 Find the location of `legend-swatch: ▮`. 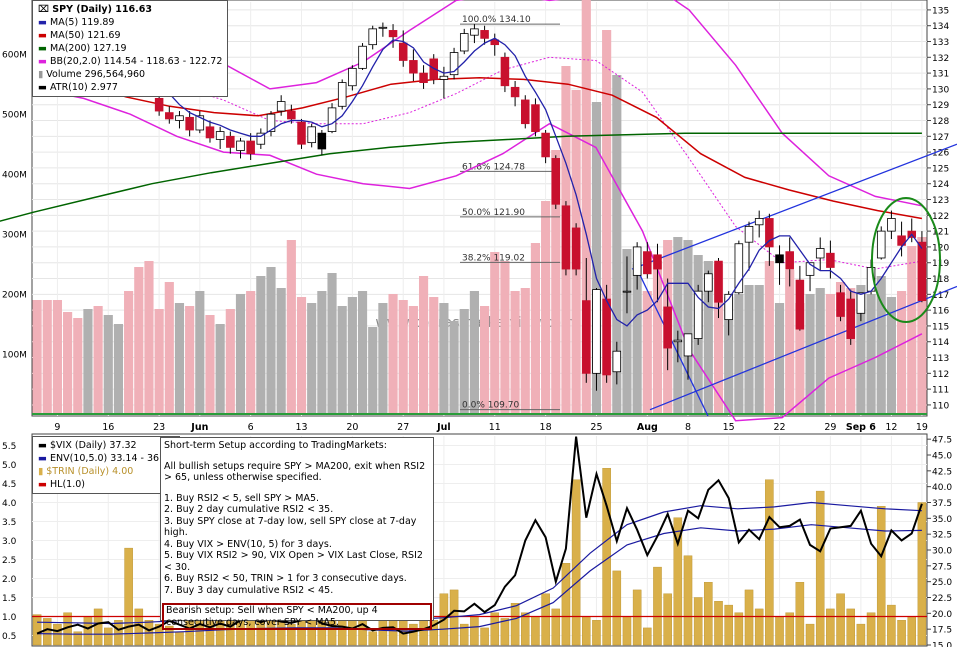

legend-swatch: ▮ is located at coordinates (41, 74).